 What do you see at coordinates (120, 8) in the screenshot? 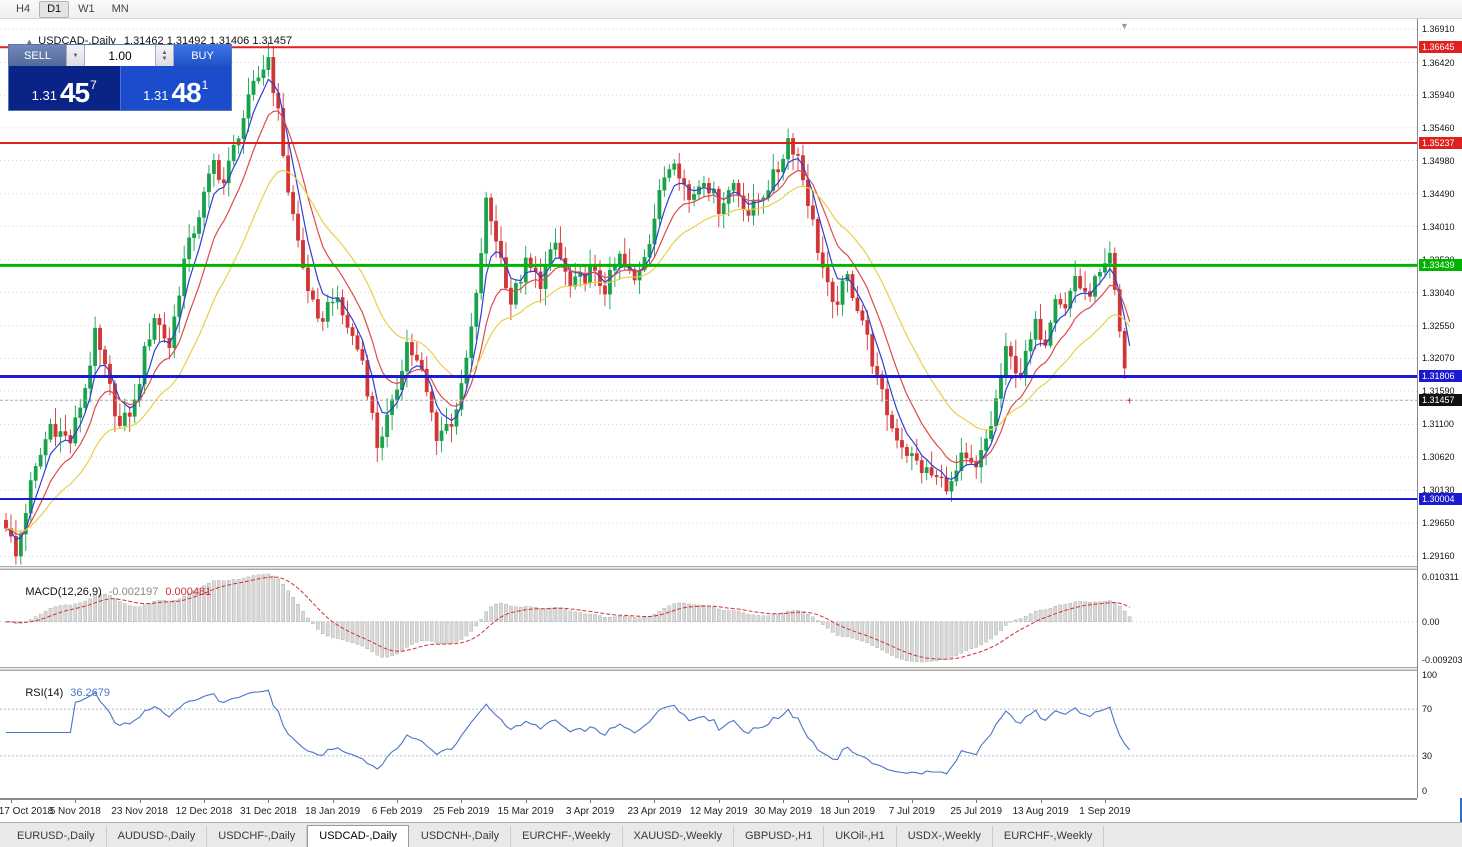
I see `timeframe-button-mn: MN` at bounding box center [120, 8].